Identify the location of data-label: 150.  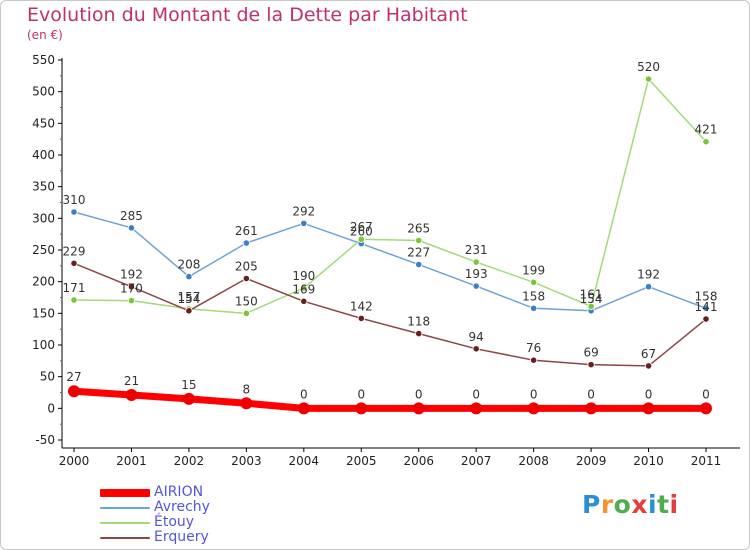
(246, 301).